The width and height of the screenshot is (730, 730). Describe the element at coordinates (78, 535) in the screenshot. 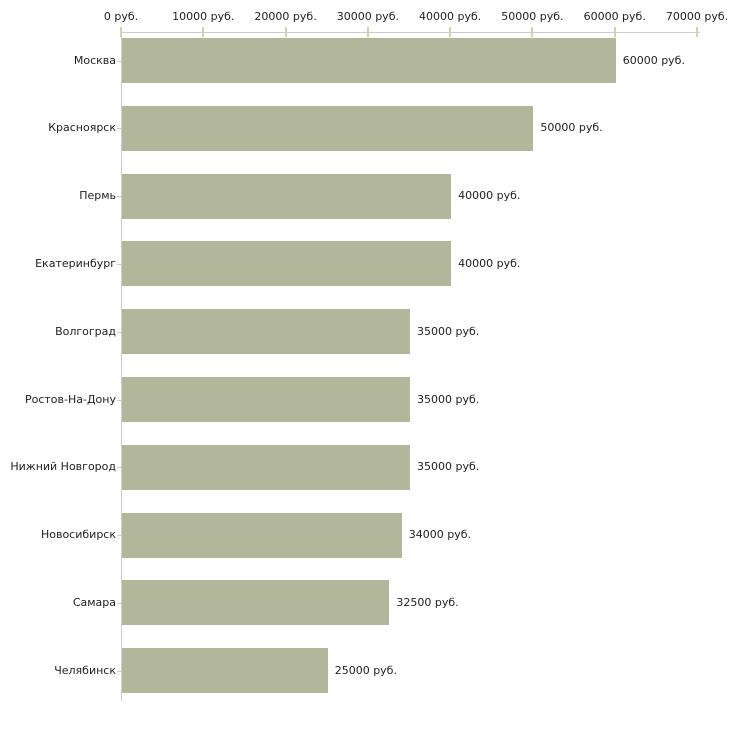

I see `category-label: Новосибирск` at that location.